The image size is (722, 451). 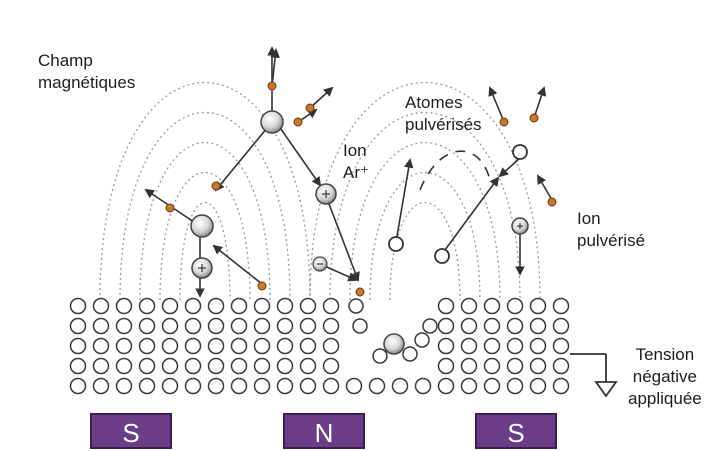 What do you see at coordinates (594, 375) in the screenshot?
I see `voltage-symbol` at bounding box center [594, 375].